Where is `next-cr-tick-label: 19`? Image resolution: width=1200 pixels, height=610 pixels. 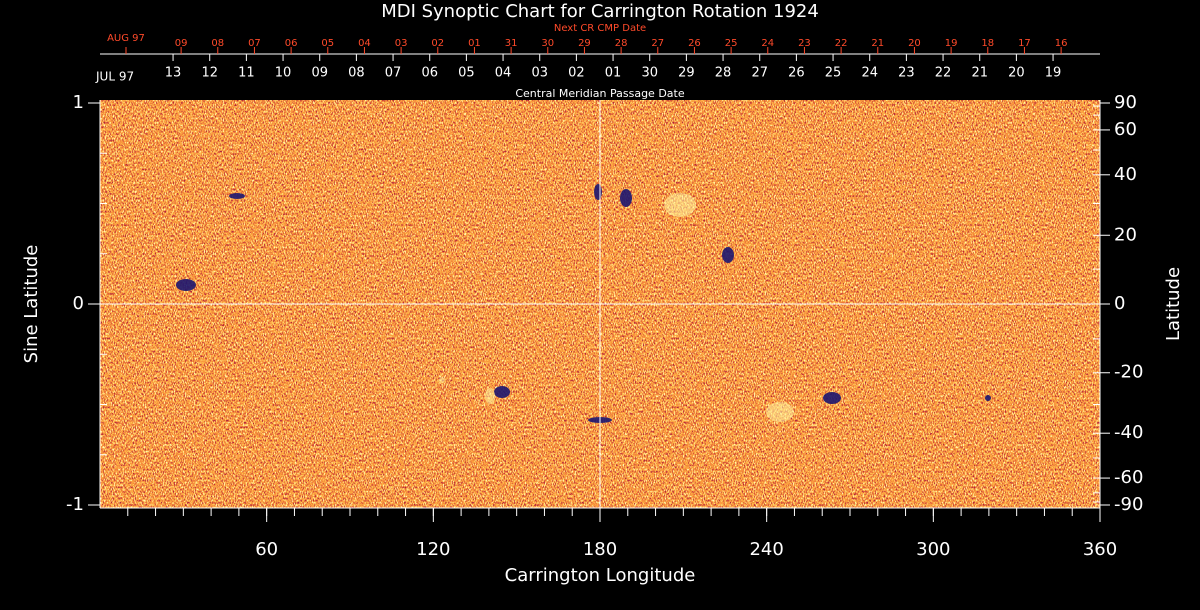 next-cr-tick-label: 19 is located at coordinates (951, 43).